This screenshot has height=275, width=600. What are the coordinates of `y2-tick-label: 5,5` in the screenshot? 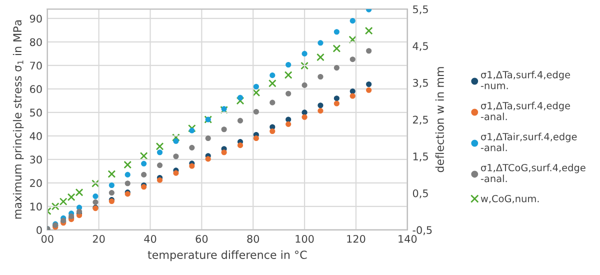 It's located at (420, 9).